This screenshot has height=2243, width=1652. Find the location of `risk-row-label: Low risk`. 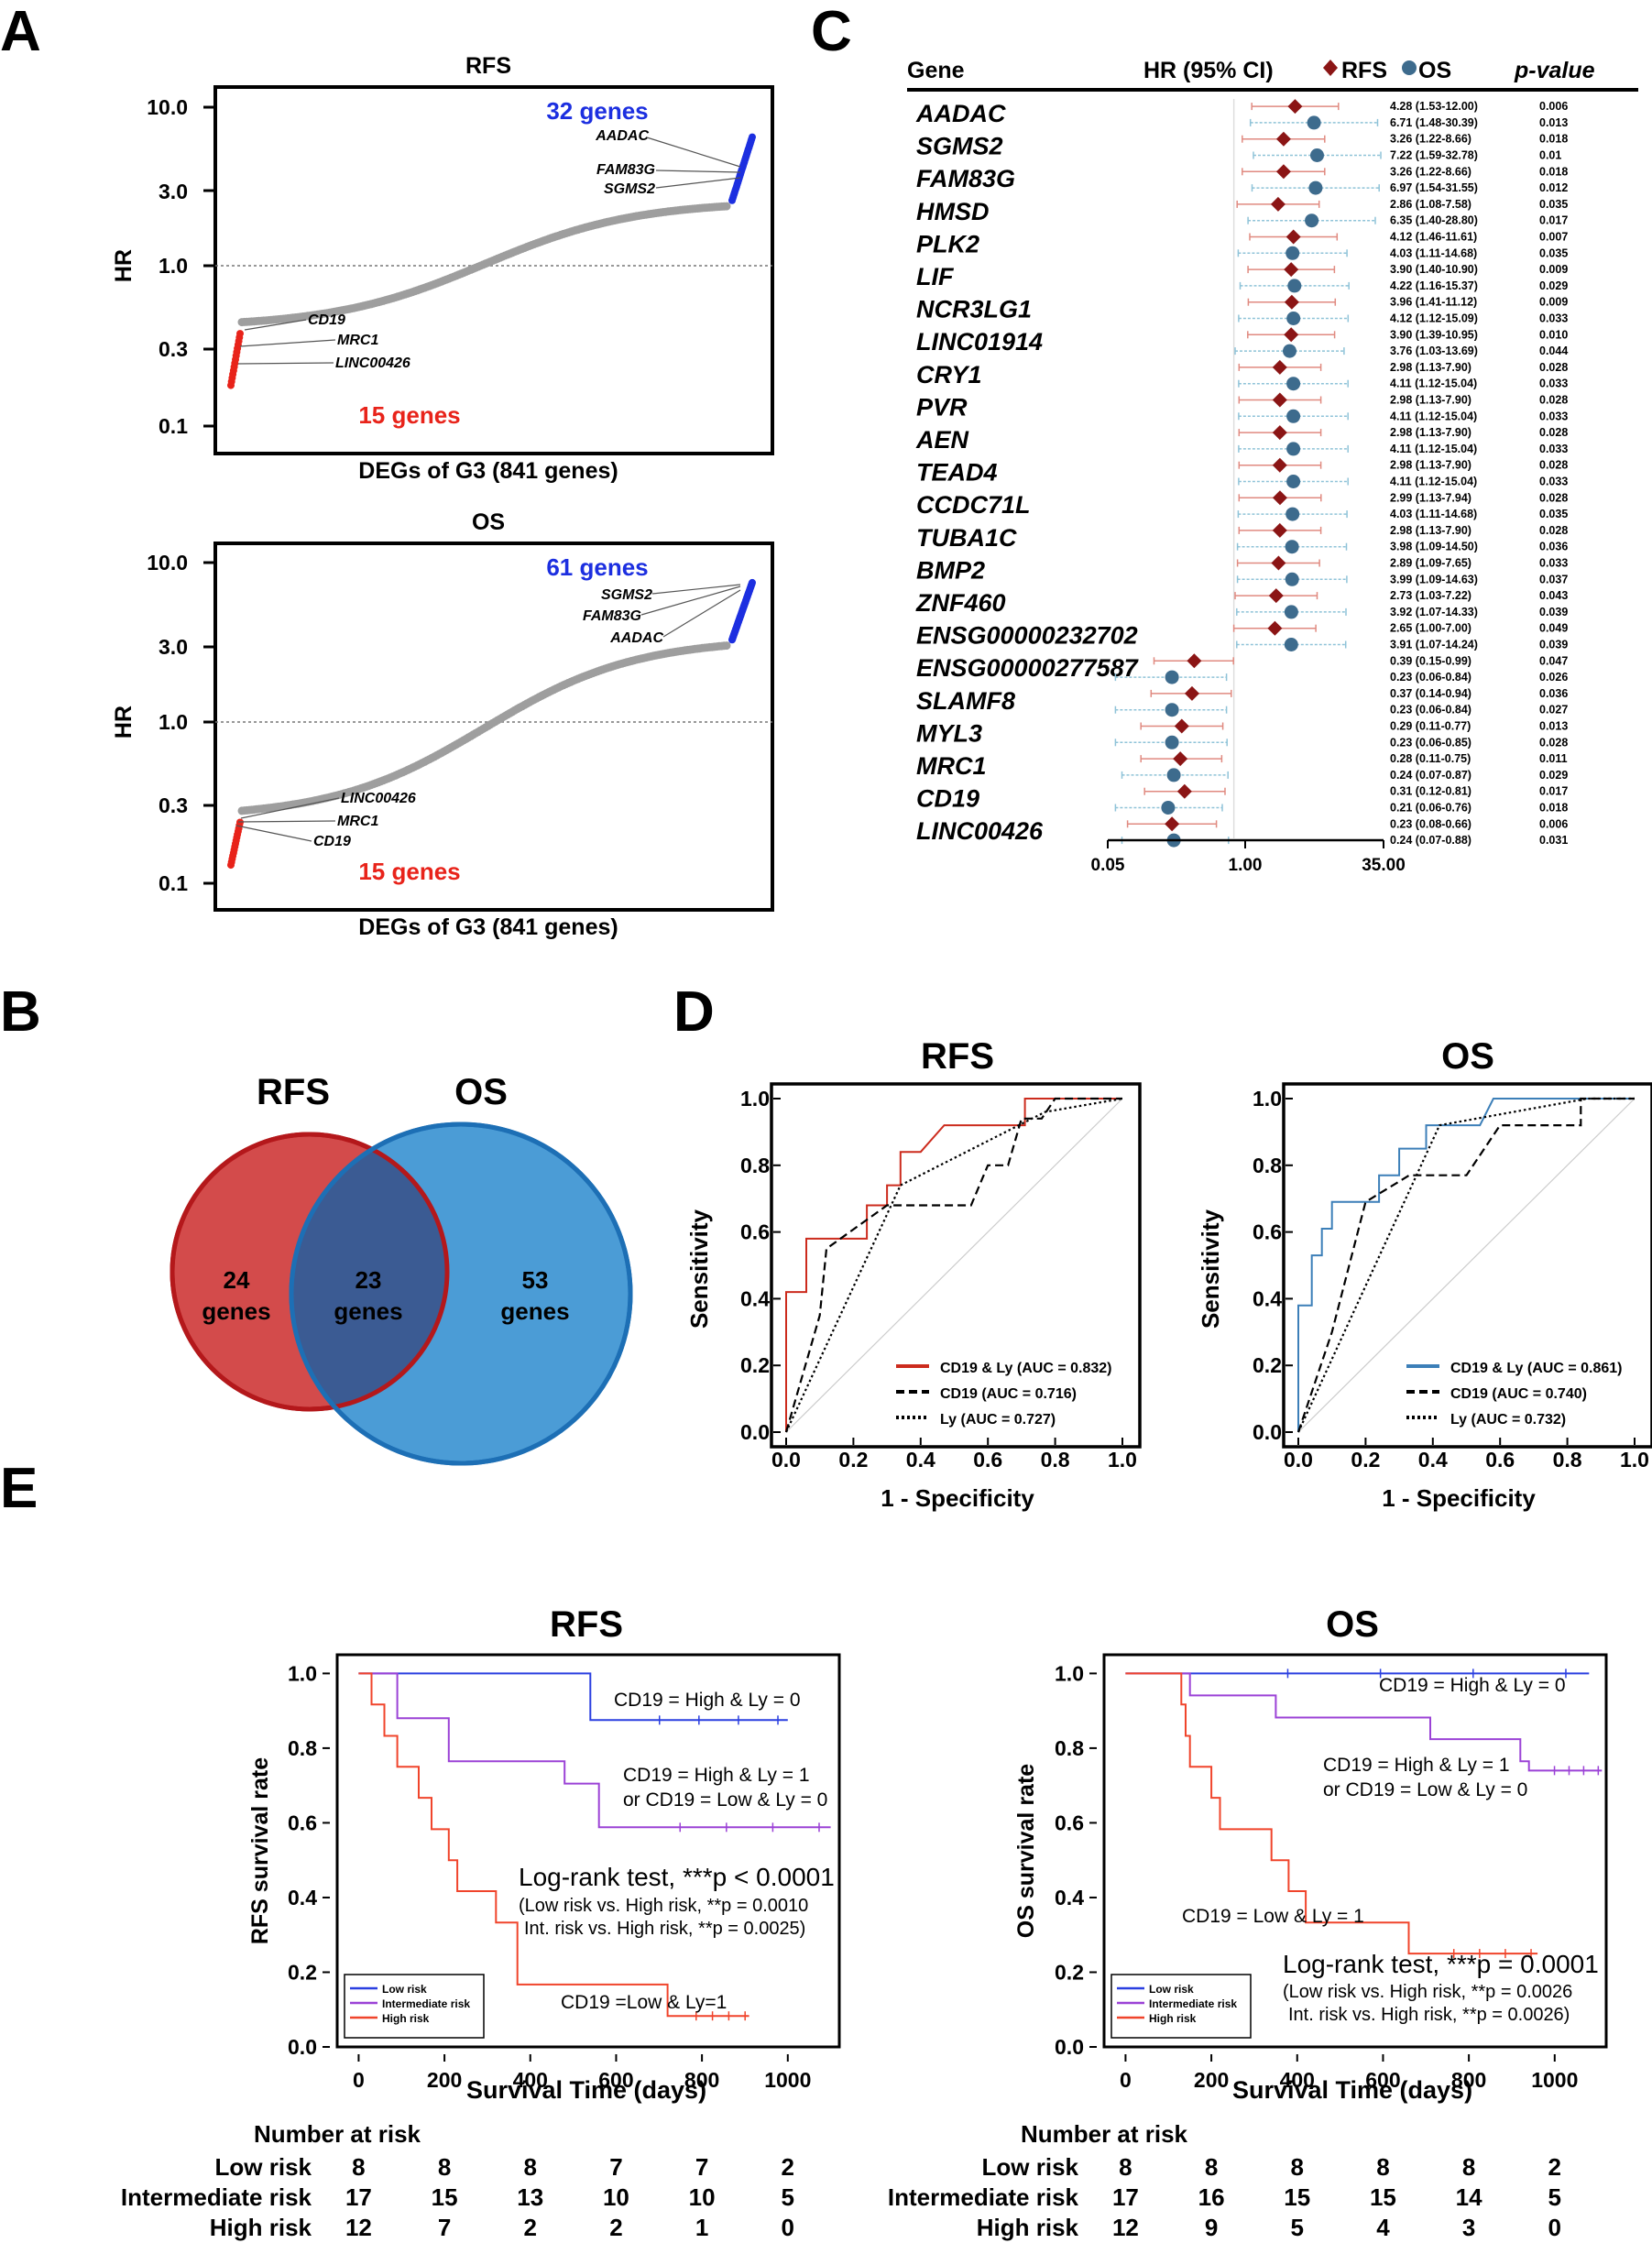

risk-row-label: Low risk is located at coordinates (263, 2167).